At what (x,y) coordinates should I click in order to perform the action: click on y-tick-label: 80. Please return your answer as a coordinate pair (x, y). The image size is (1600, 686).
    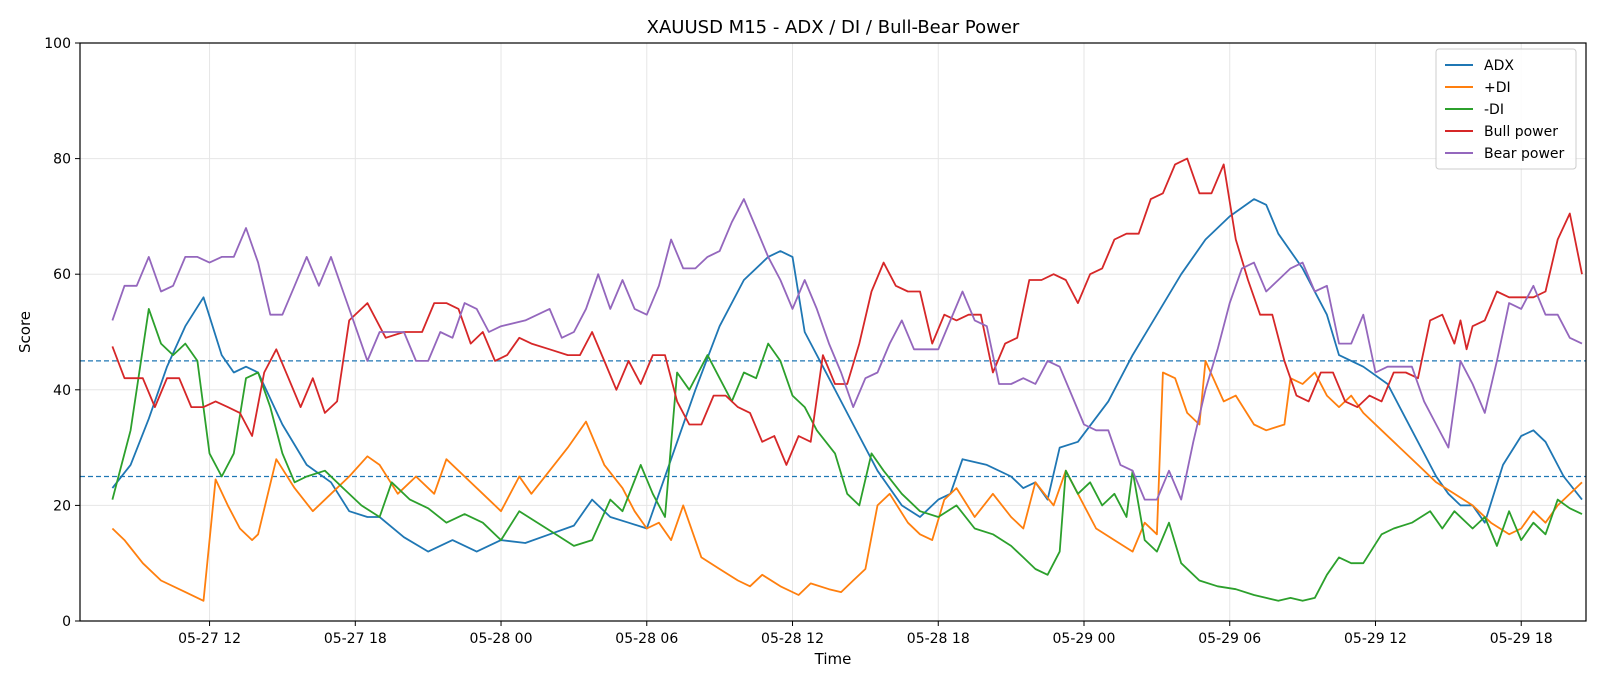
    Looking at the image, I should click on (62, 160).